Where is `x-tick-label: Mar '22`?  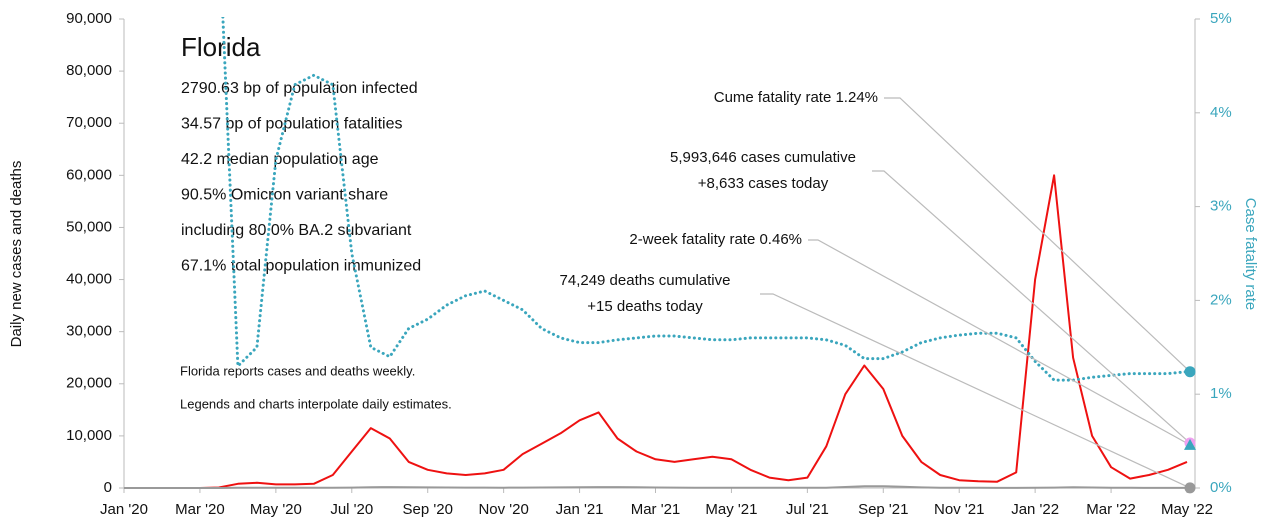 x-tick-label: Mar '22 is located at coordinates (1111, 509).